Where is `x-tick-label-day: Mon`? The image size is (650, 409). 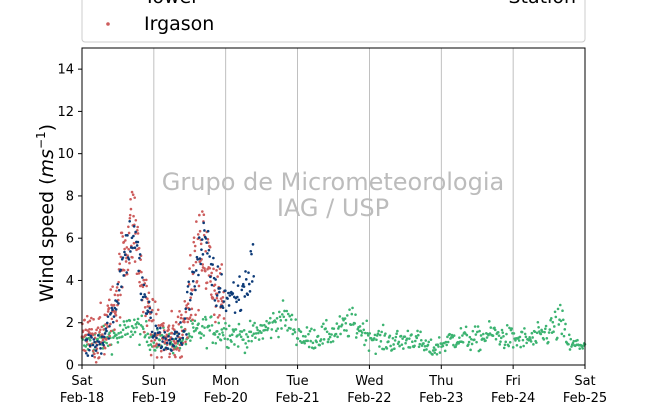 x-tick-label-day: Mon is located at coordinates (225, 381).